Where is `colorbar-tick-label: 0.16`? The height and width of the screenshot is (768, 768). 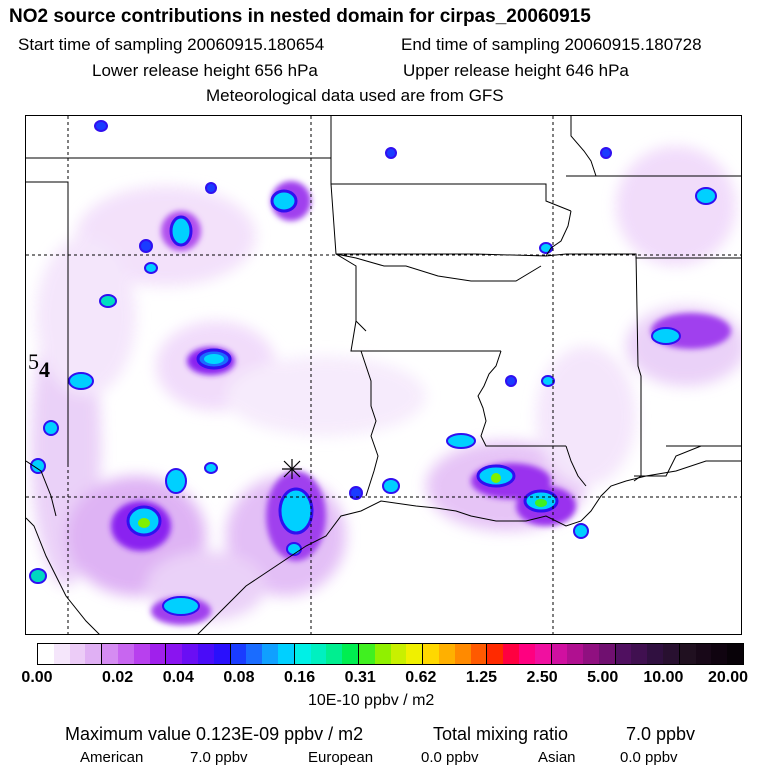
colorbar-tick-label: 0.16 is located at coordinates (299, 677).